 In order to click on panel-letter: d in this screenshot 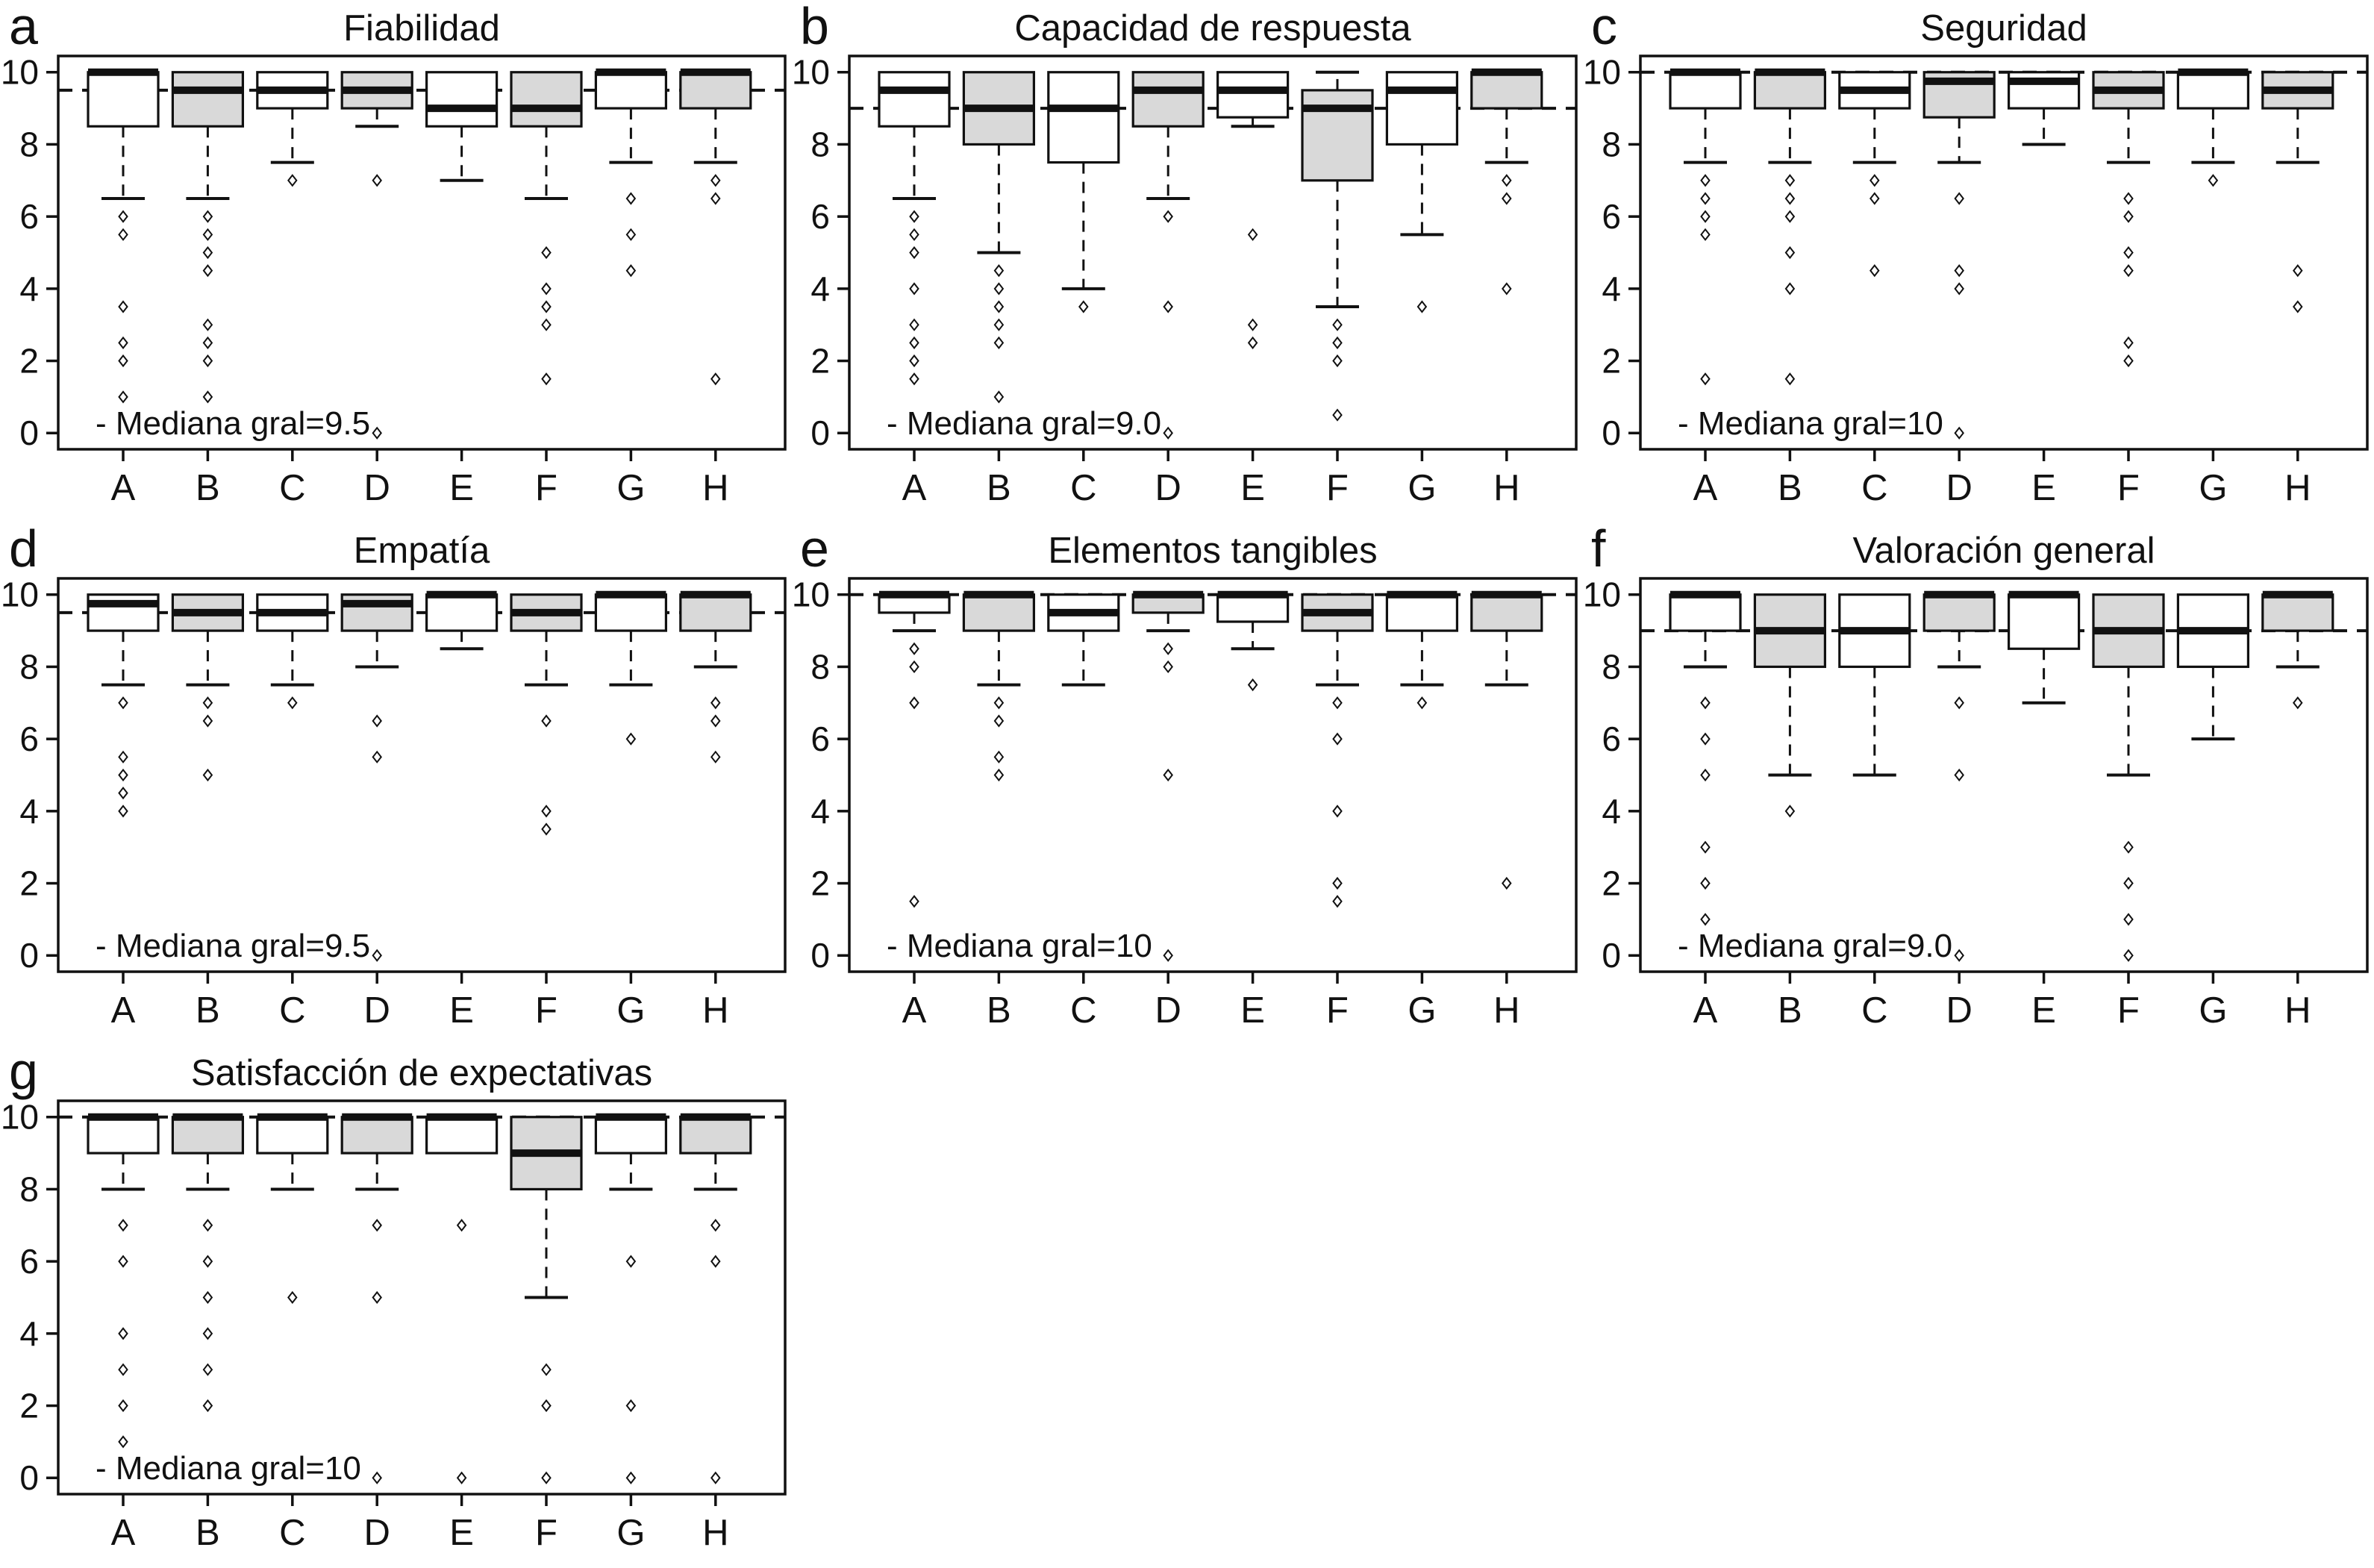, I will do `click(23, 548)`.